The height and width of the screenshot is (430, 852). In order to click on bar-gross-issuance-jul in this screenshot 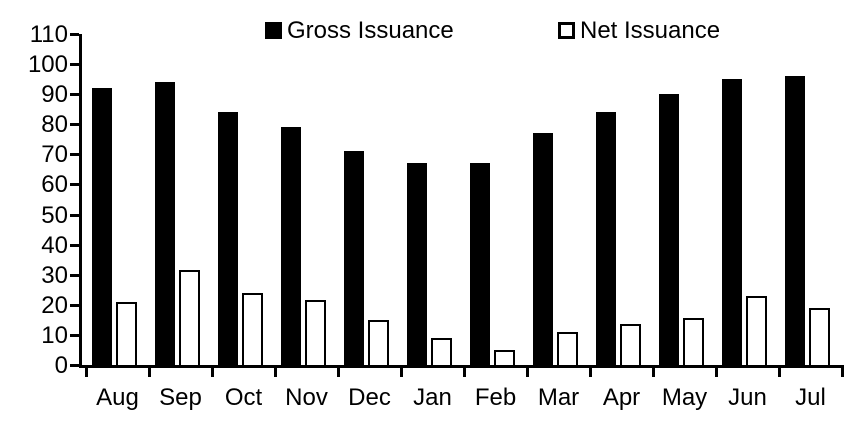, I will do `click(795, 220)`.